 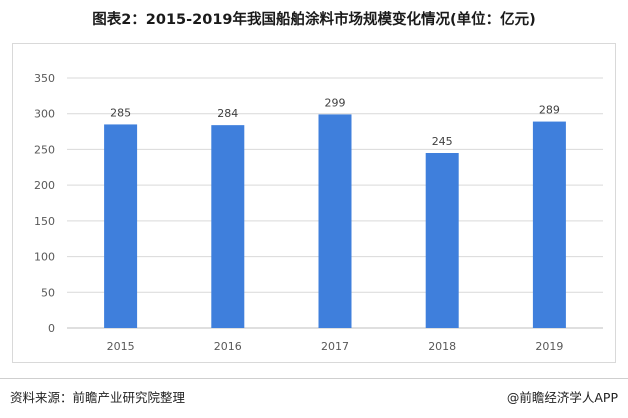 I want to click on y-tick-label: 250, so click(x=44, y=149).